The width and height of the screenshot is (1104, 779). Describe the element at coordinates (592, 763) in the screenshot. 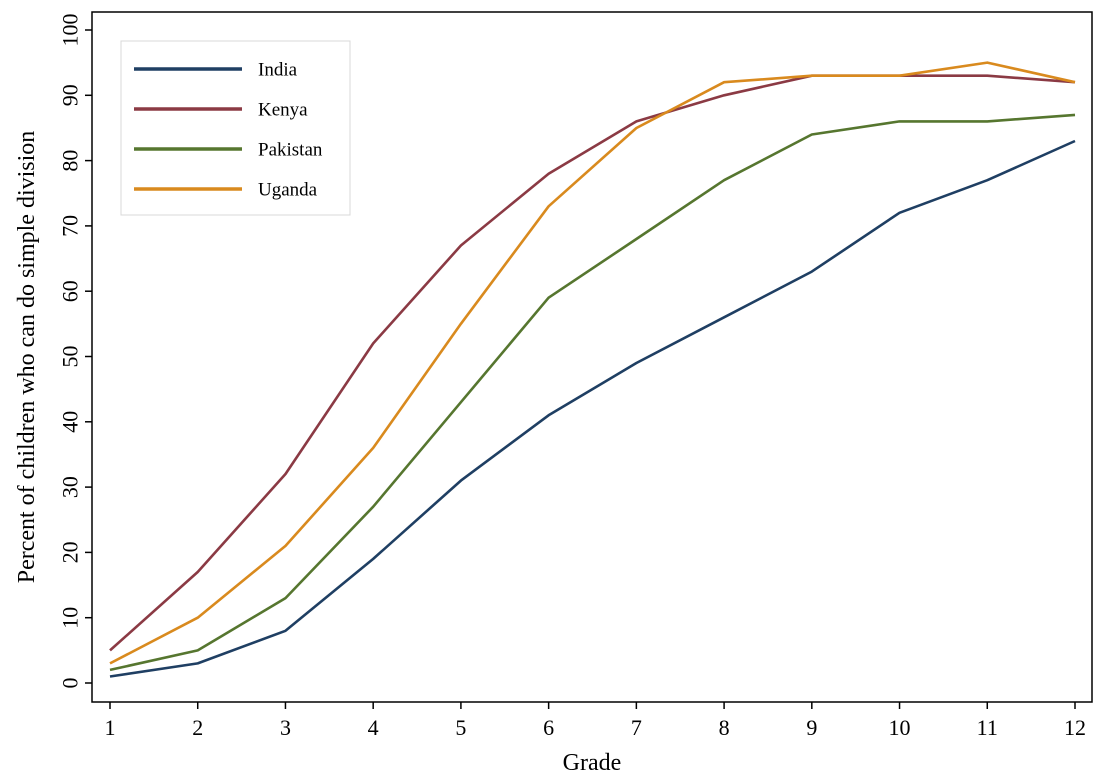

I see `x-axis-title: Grade` at that location.